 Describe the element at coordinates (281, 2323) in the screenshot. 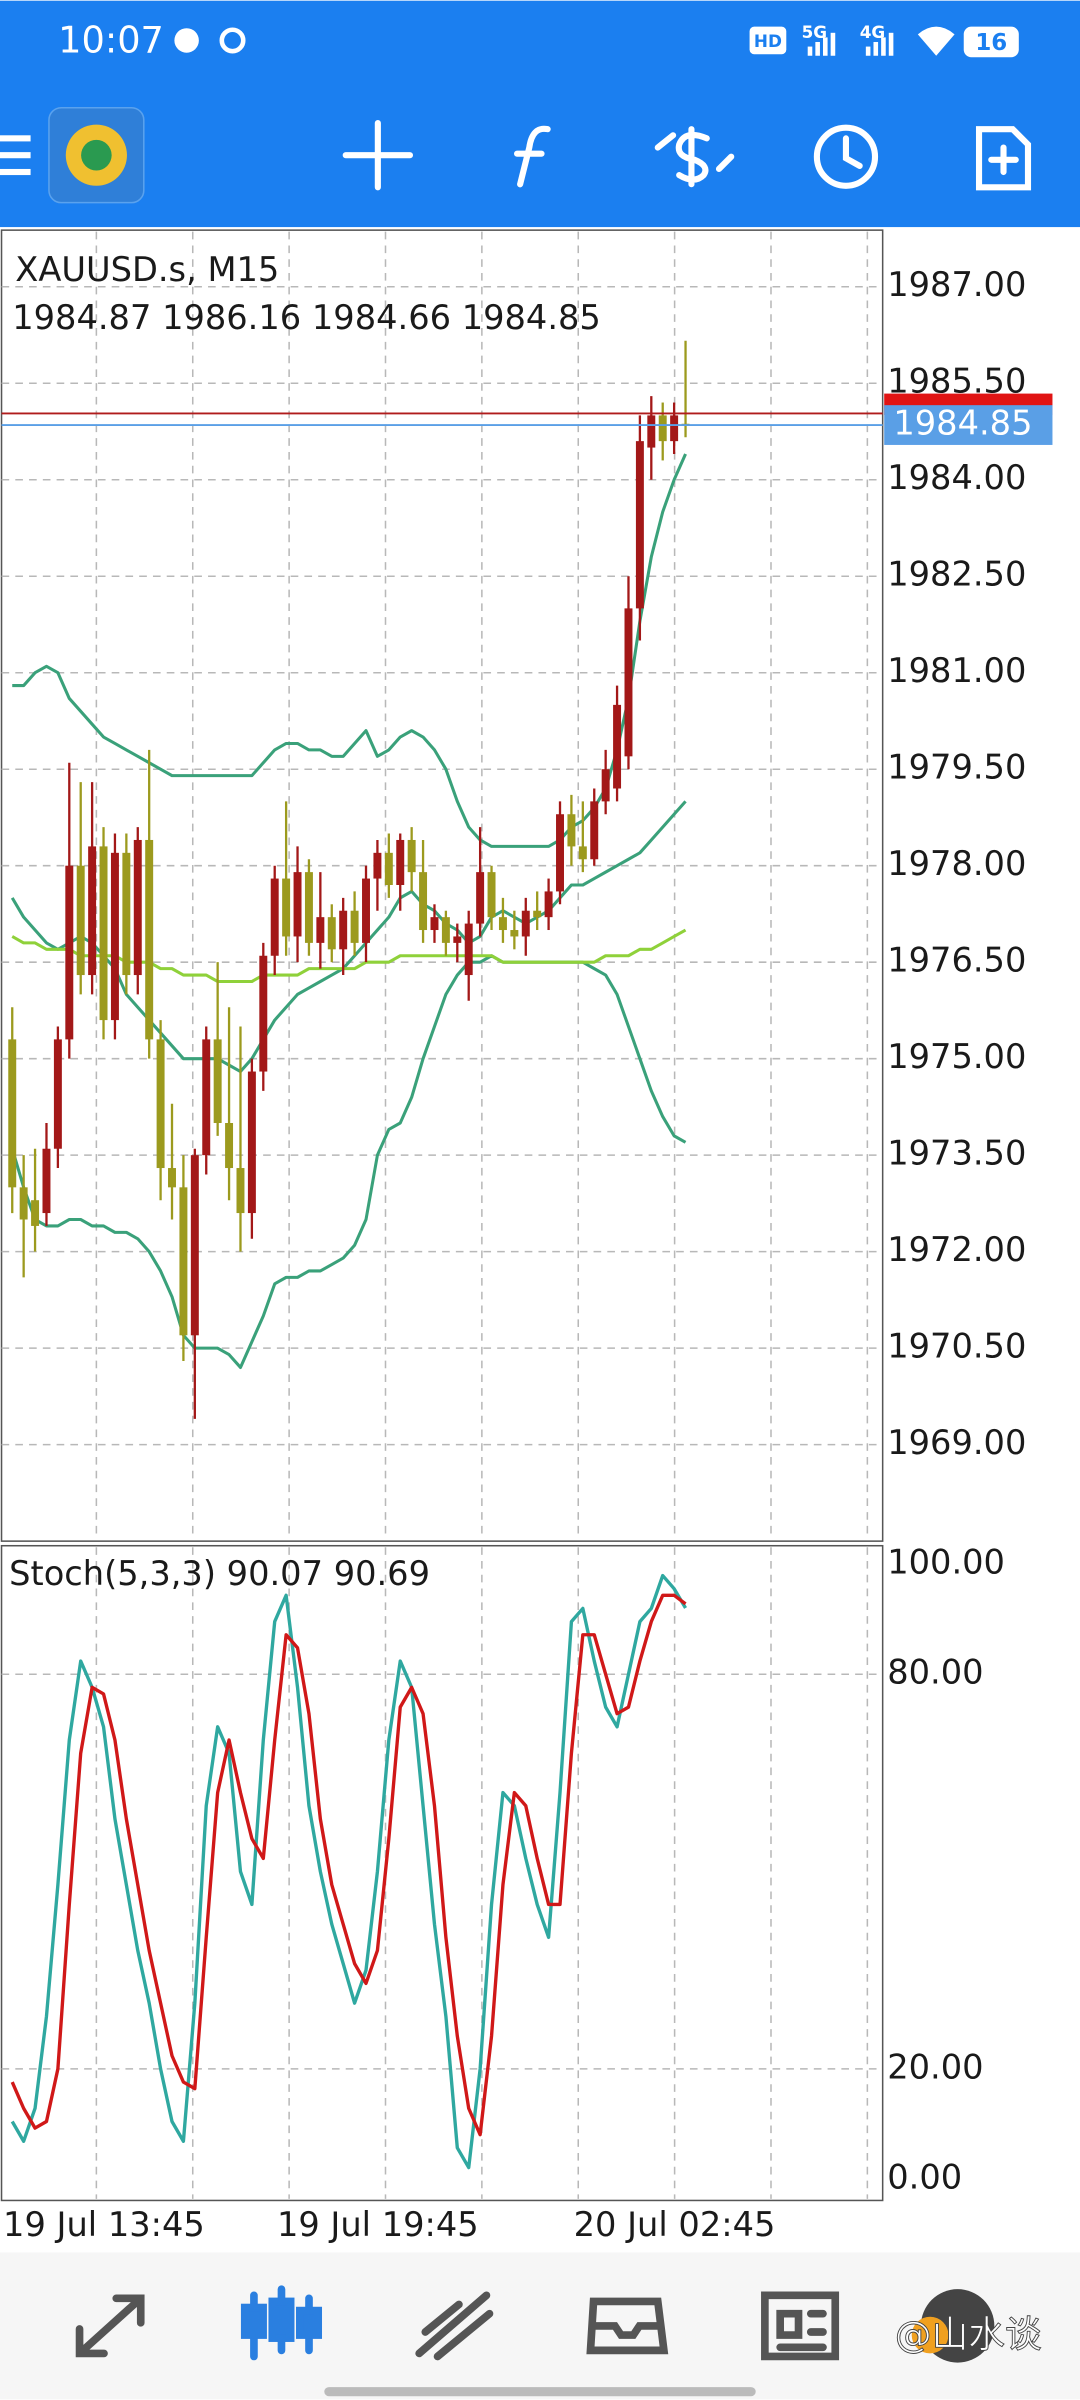

I see `chart-tab` at that location.